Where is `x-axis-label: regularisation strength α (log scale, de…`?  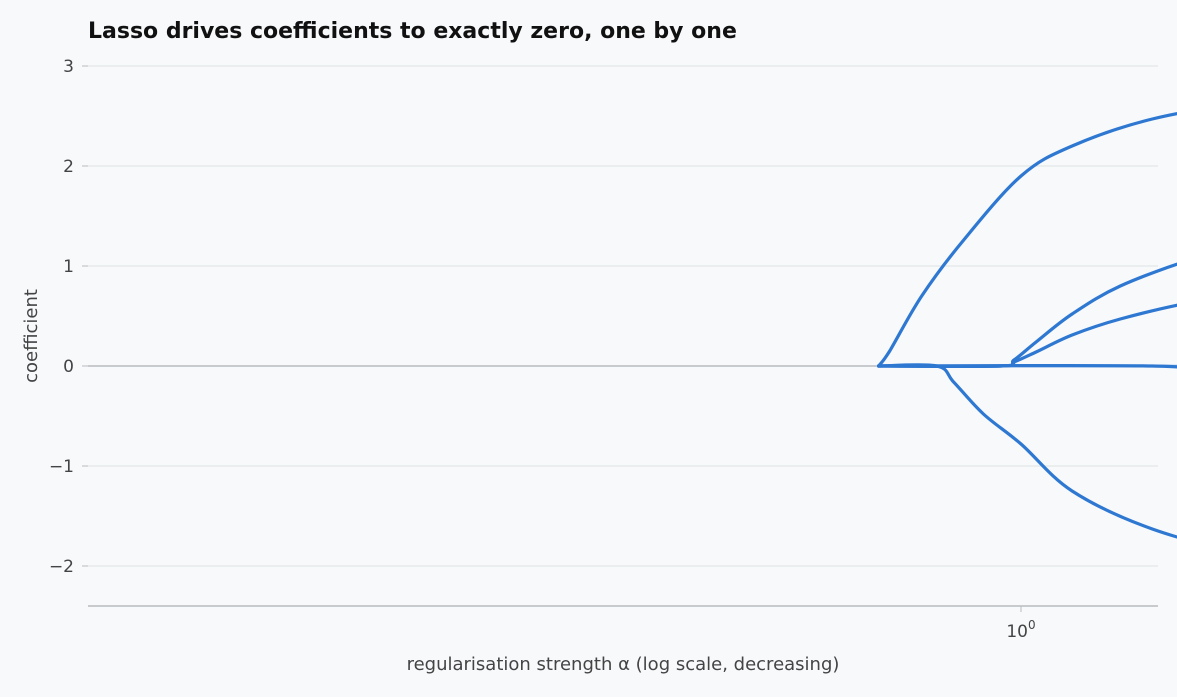
x-axis-label: regularisation strength α (log scale, de… is located at coordinates (623, 664).